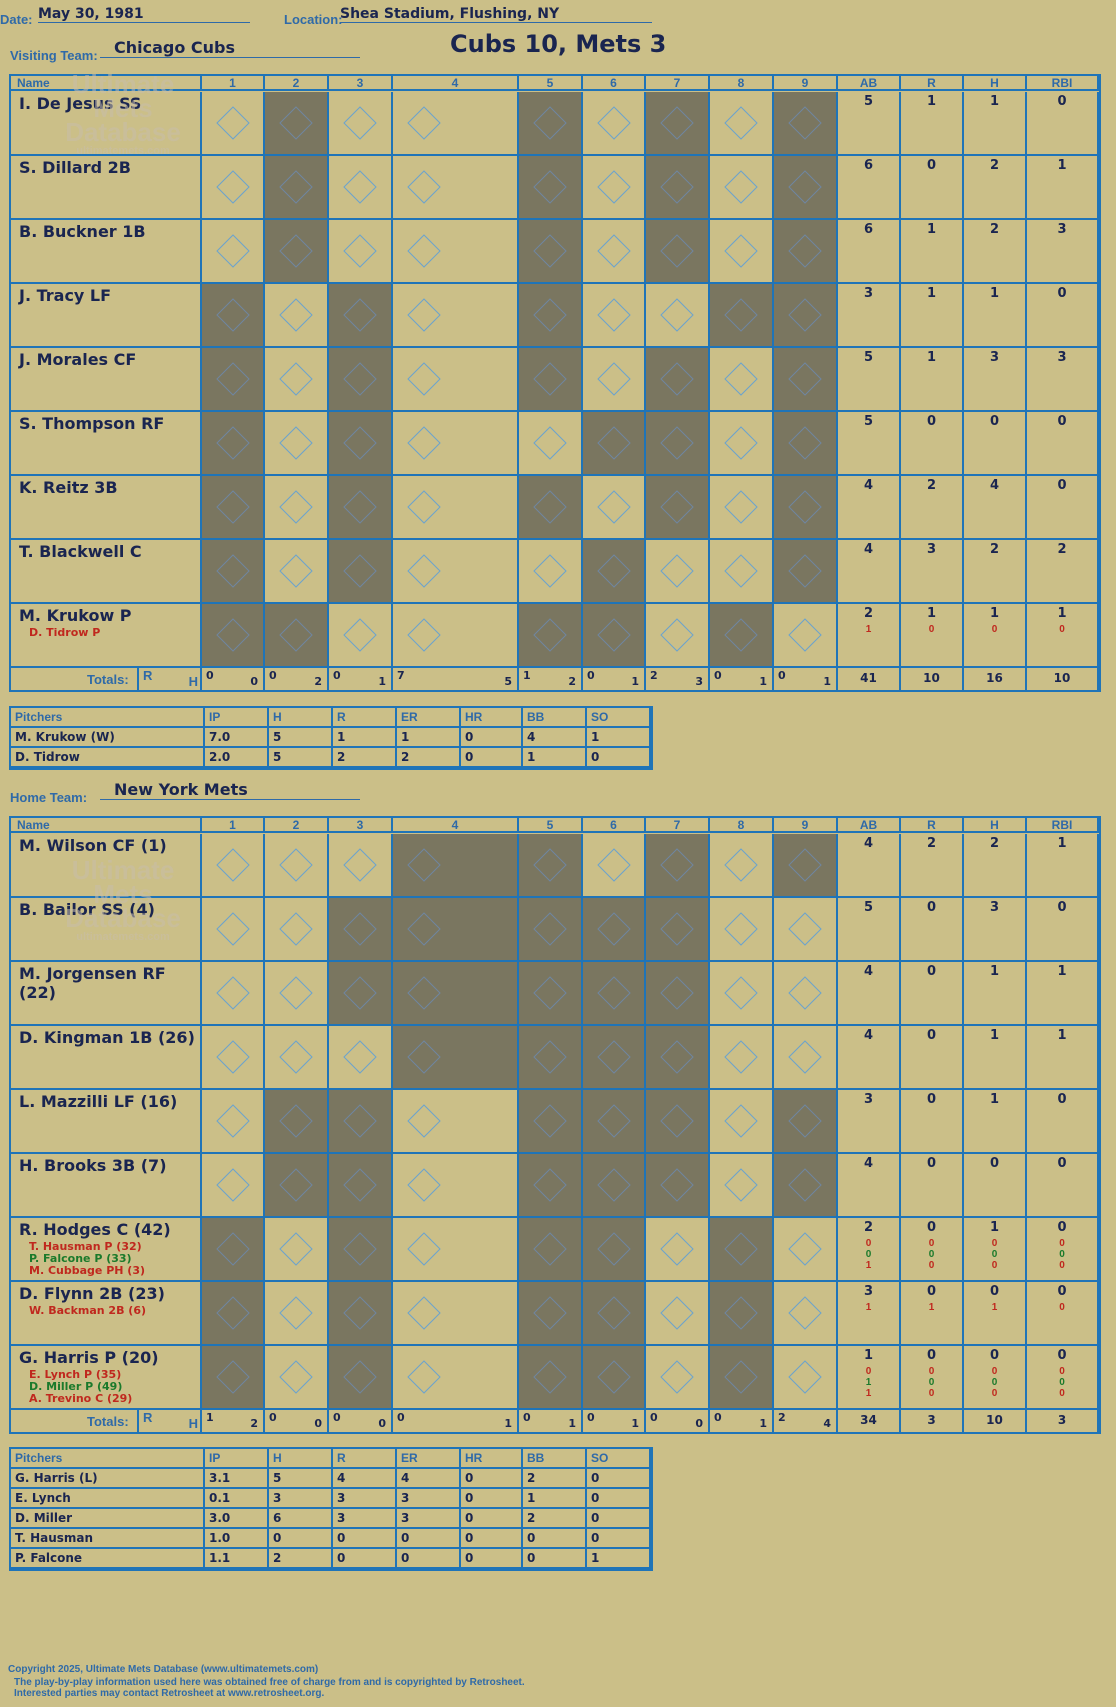  What do you see at coordinates (365, 718) in the screenshot?
I see `pitchers-header-cell: R` at bounding box center [365, 718].